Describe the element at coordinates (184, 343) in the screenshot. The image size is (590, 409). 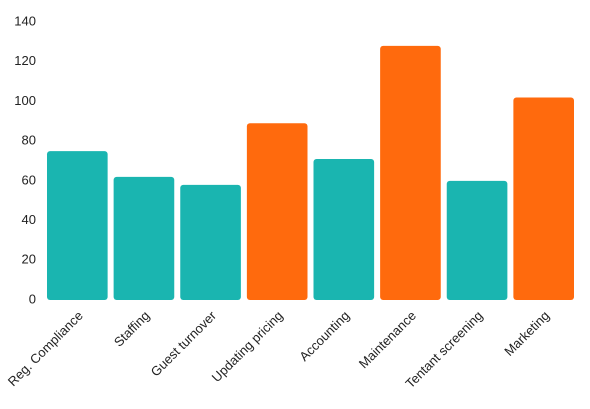
I see `x-tick-label: Guest turnover` at that location.